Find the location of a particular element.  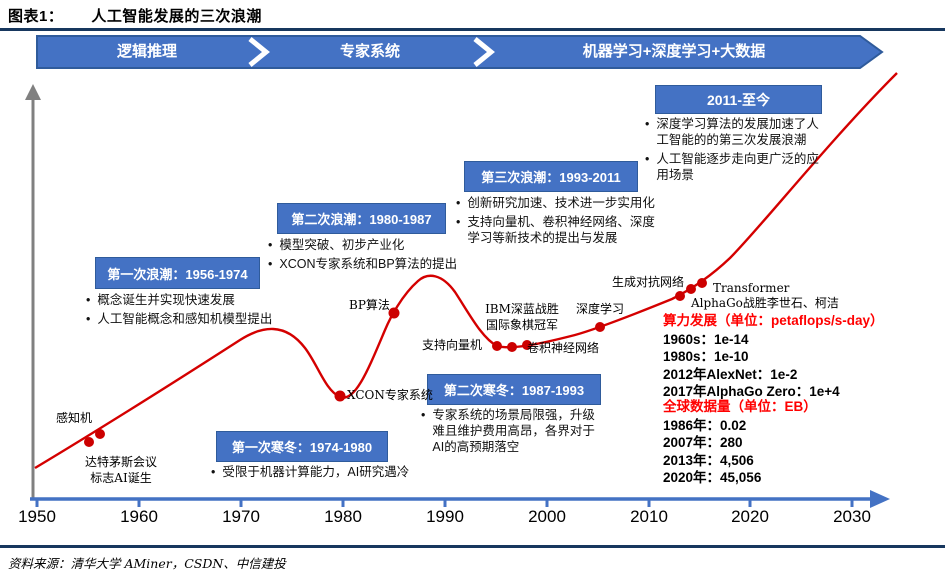

data-volume-line: 1986年：0.02 is located at coordinates (705, 425).